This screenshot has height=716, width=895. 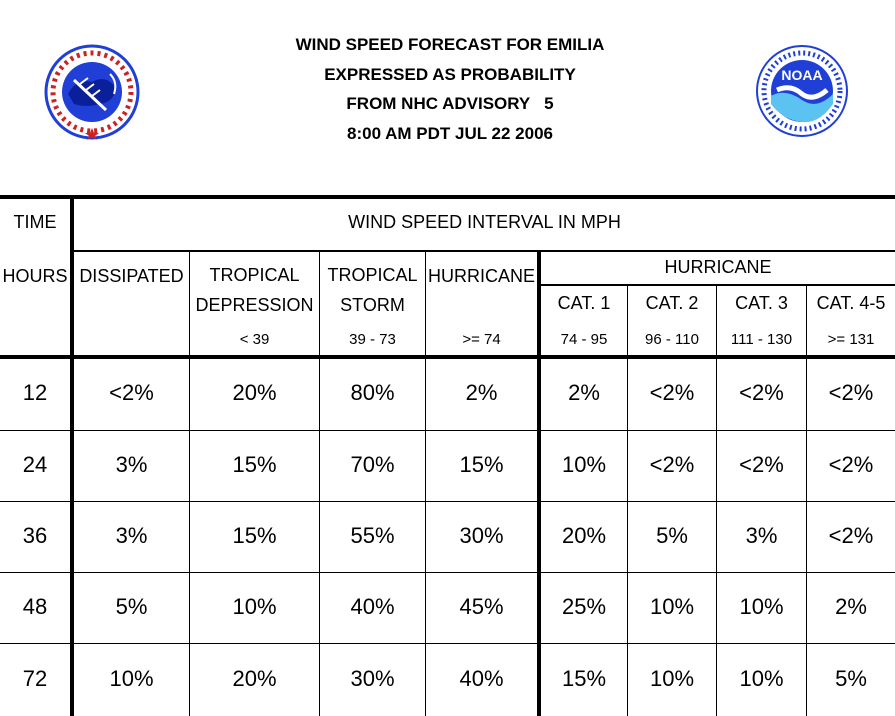 What do you see at coordinates (672, 303) in the screenshot?
I see `column-header-cat2: CAT. 2` at bounding box center [672, 303].